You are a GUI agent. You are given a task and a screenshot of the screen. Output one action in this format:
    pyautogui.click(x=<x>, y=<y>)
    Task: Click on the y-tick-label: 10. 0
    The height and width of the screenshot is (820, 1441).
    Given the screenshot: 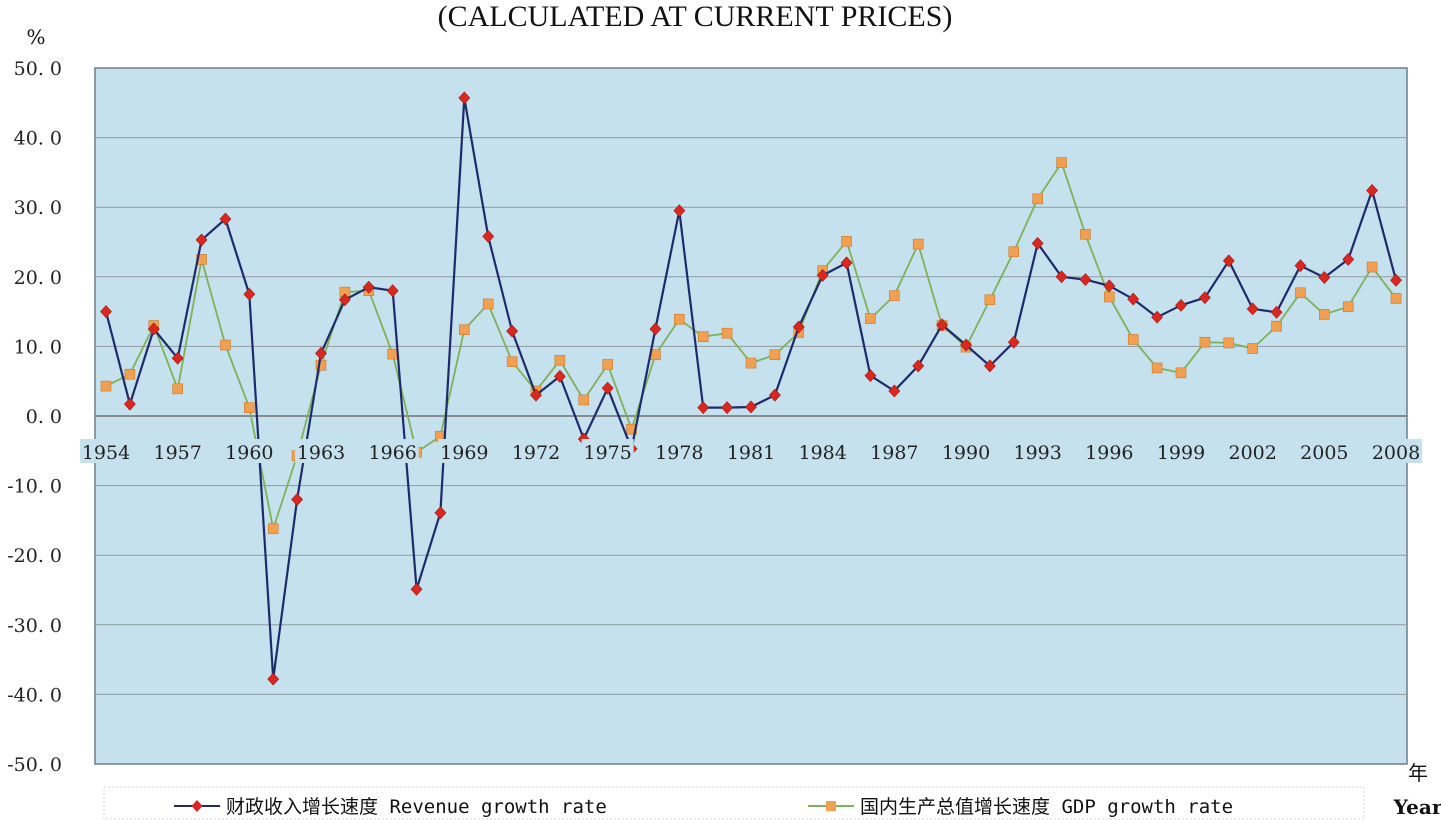 What is the action you would take?
    pyautogui.click(x=38, y=347)
    